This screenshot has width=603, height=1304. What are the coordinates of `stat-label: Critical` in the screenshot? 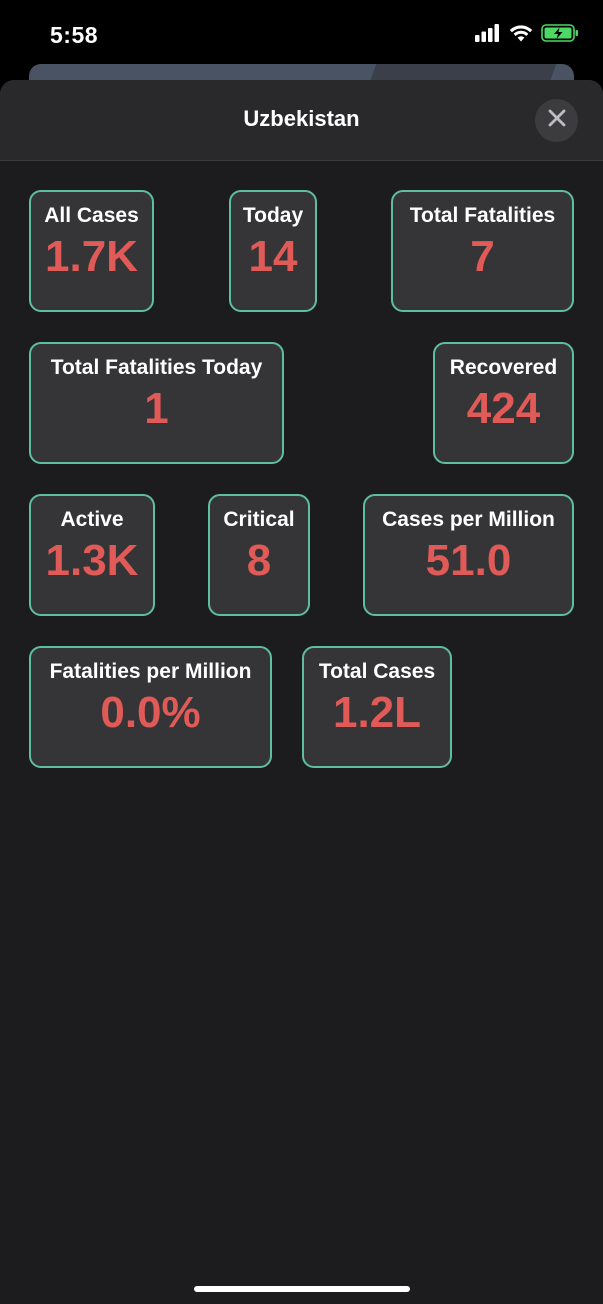 It's located at (259, 519).